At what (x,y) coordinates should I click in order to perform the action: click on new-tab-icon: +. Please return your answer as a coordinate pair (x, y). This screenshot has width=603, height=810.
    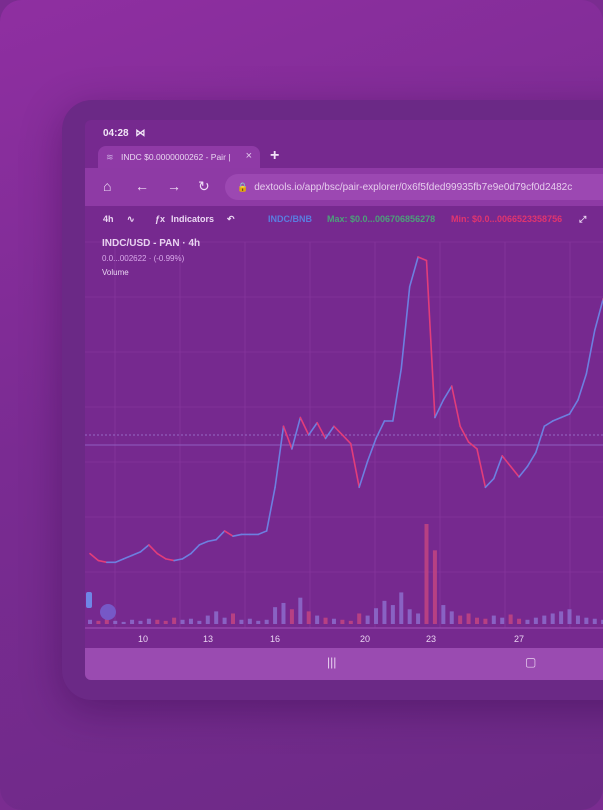
    Looking at the image, I should click on (275, 155).